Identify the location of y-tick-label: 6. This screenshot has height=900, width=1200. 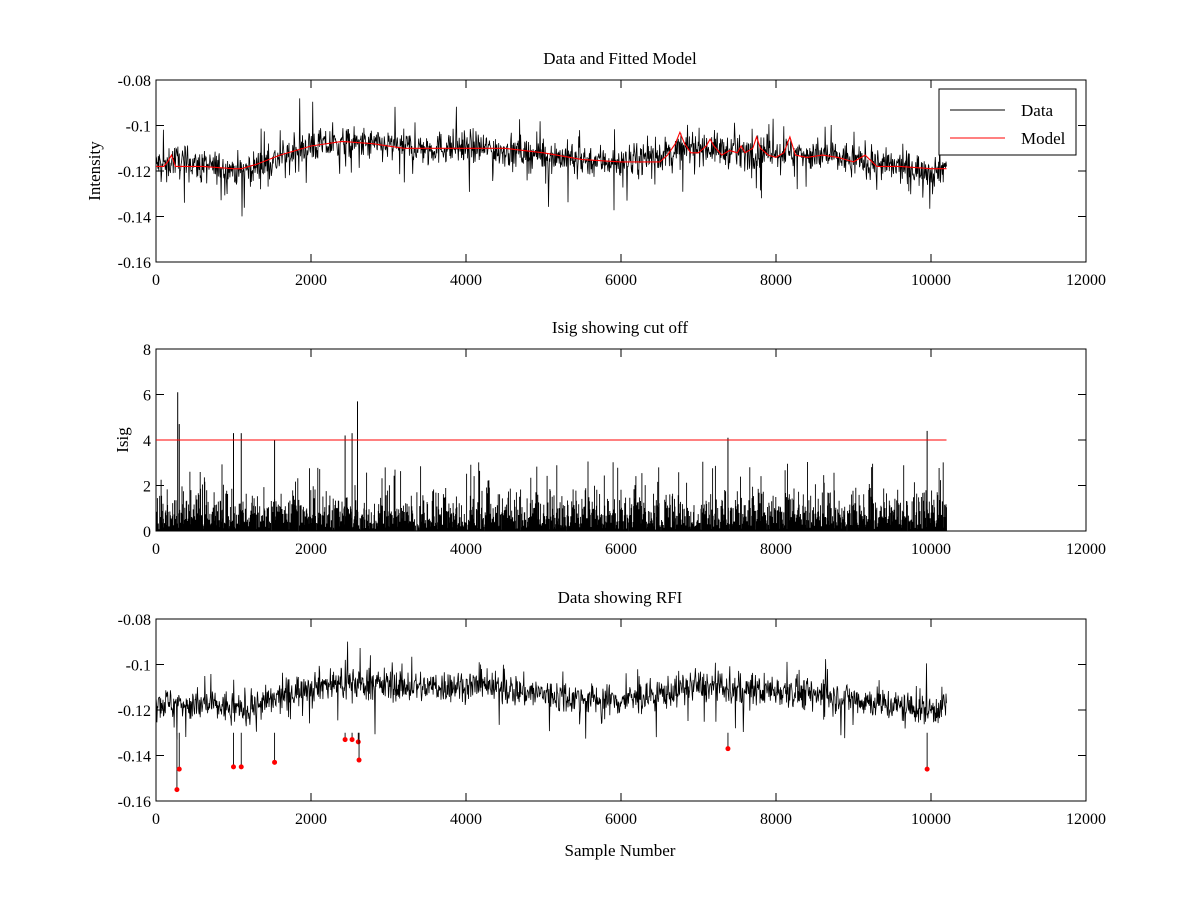
(147, 396).